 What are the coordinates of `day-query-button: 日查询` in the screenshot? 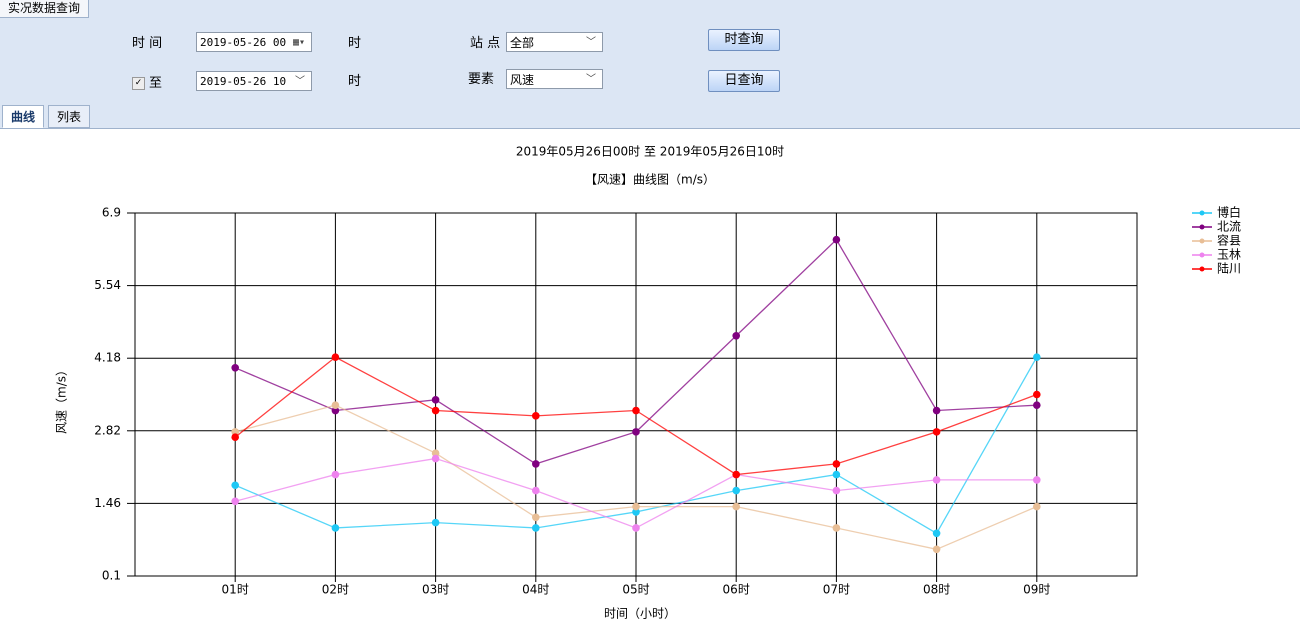 It's located at (744, 81).